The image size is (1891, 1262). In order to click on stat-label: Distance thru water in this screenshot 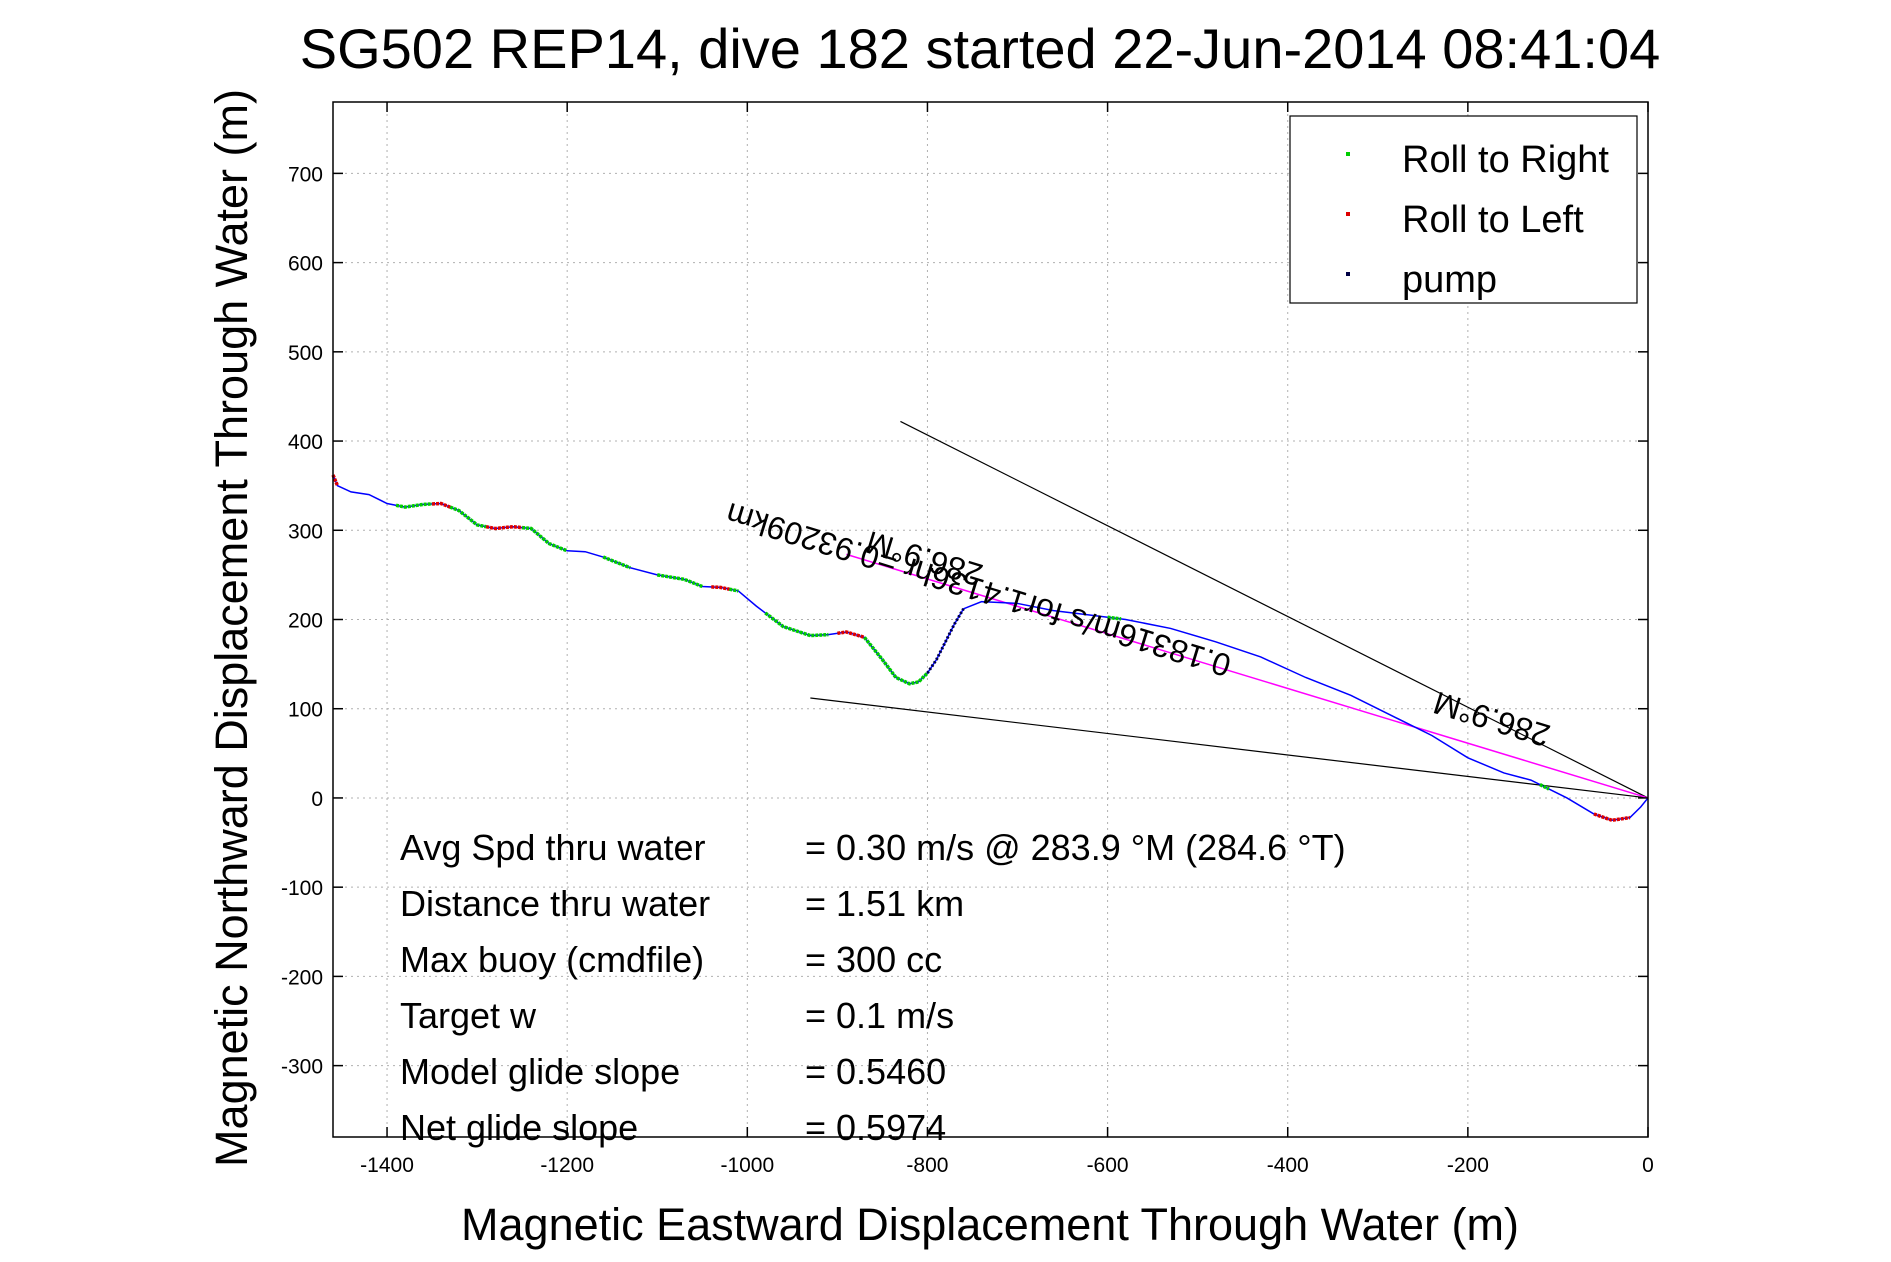, I will do `click(555, 903)`.